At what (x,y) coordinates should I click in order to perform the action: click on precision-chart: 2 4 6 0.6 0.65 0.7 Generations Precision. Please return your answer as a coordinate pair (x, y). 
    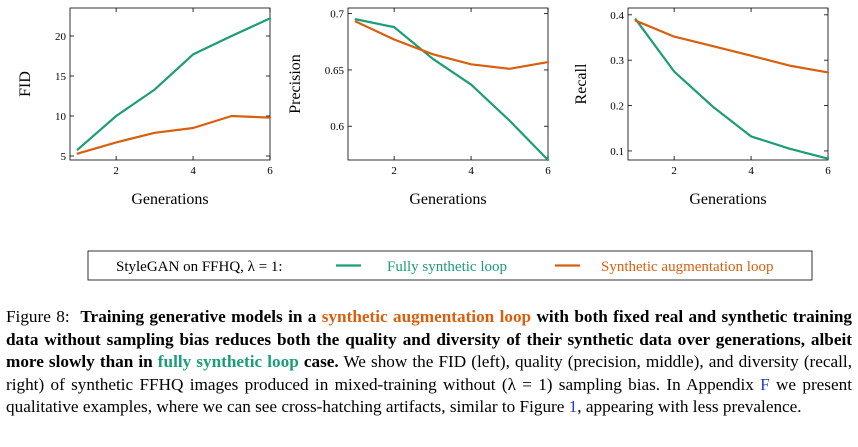
    Looking at the image, I should click on (419, 107).